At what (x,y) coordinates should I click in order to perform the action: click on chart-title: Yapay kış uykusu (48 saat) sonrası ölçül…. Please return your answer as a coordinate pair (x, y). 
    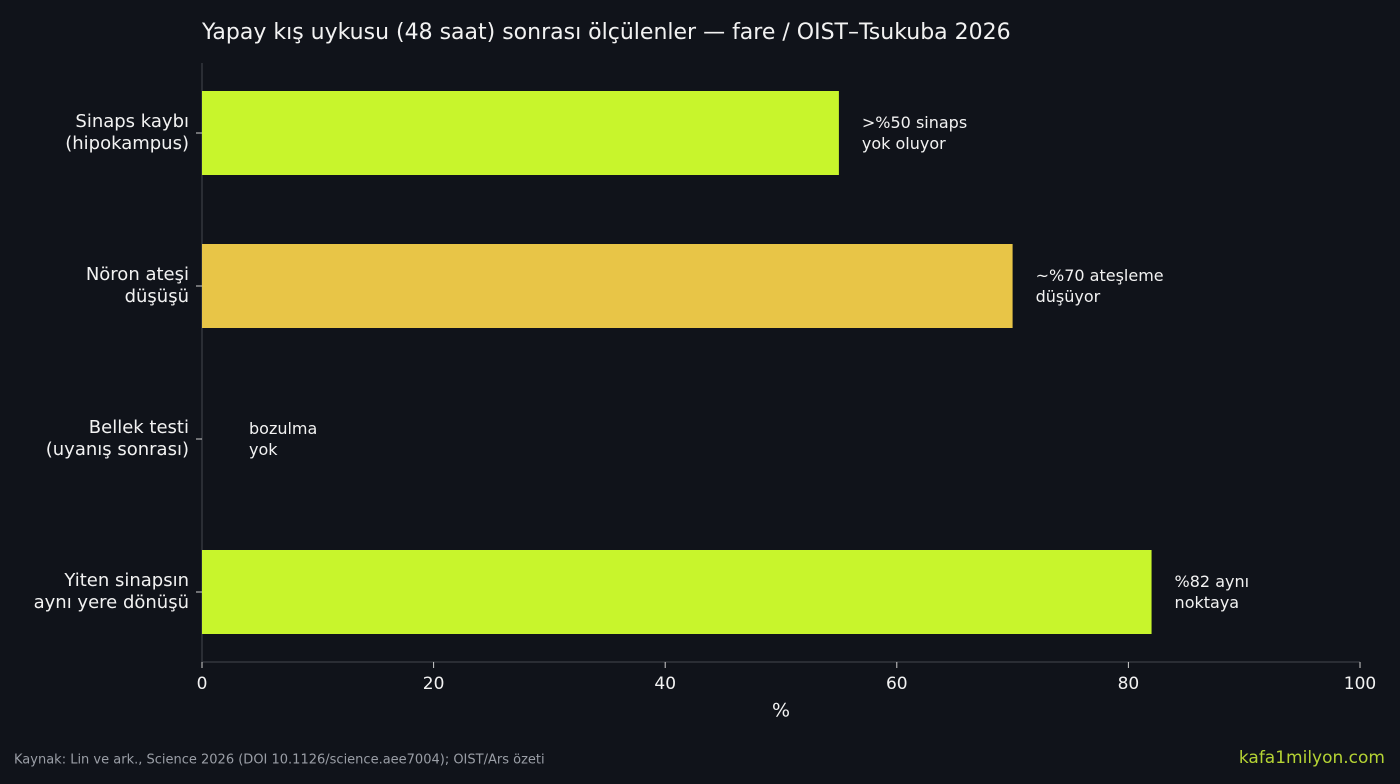
    Looking at the image, I should click on (606, 32).